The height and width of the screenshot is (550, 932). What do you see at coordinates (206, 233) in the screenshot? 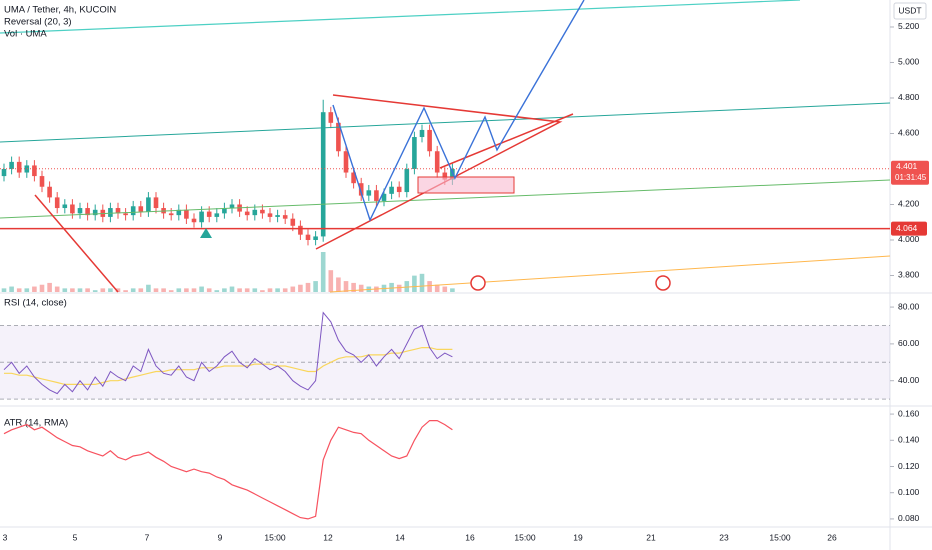
I see `signal-arrow` at bounding box center [206, 233].